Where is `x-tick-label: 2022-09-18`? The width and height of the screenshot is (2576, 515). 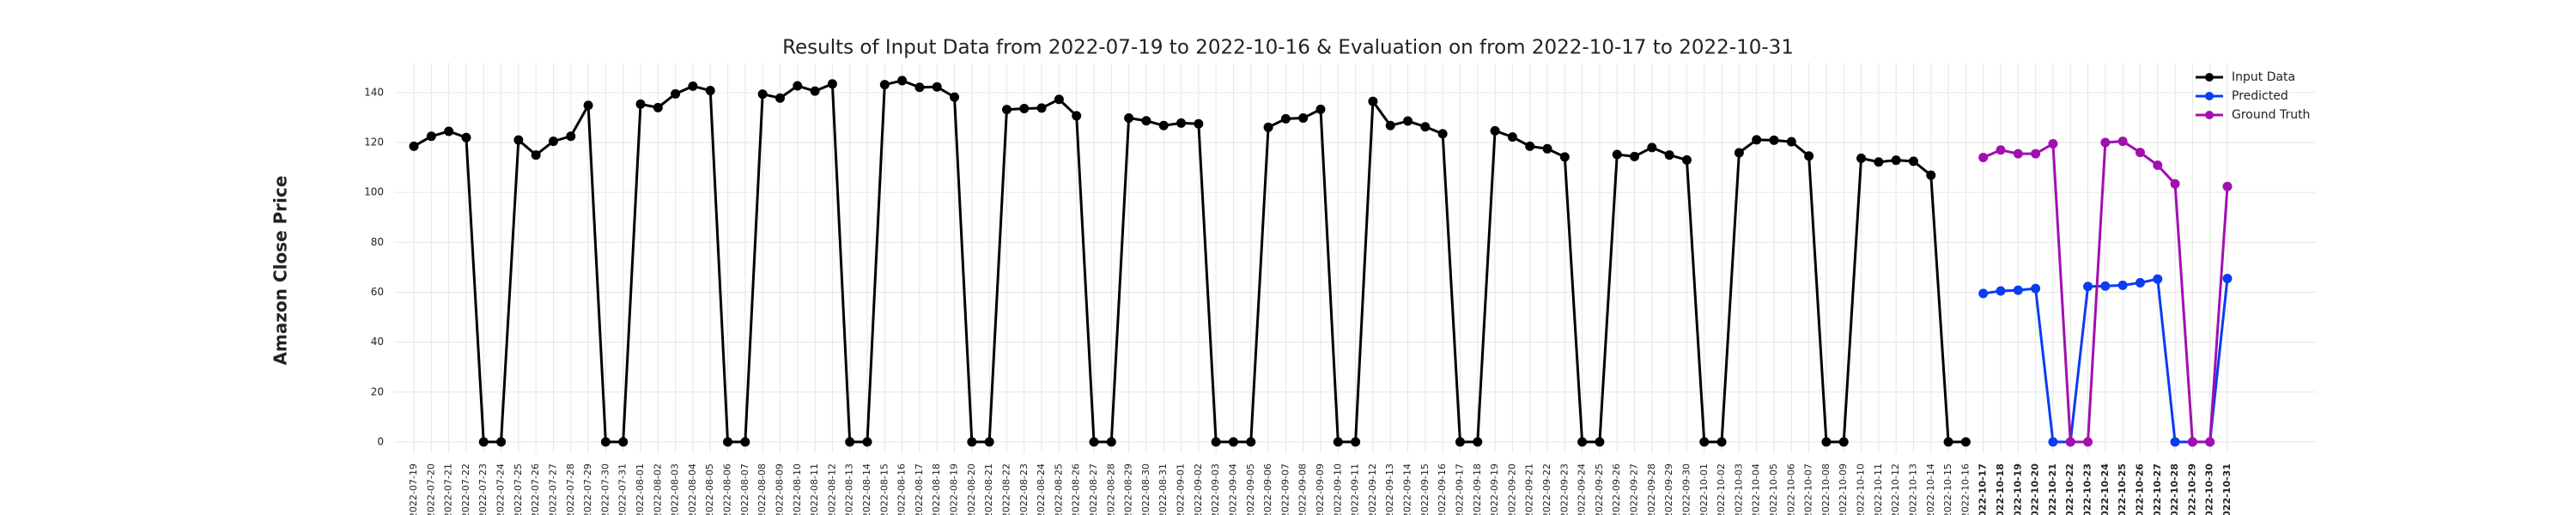 x-tick-label: 2022-09-18 is located at coordinates (1477, 489).